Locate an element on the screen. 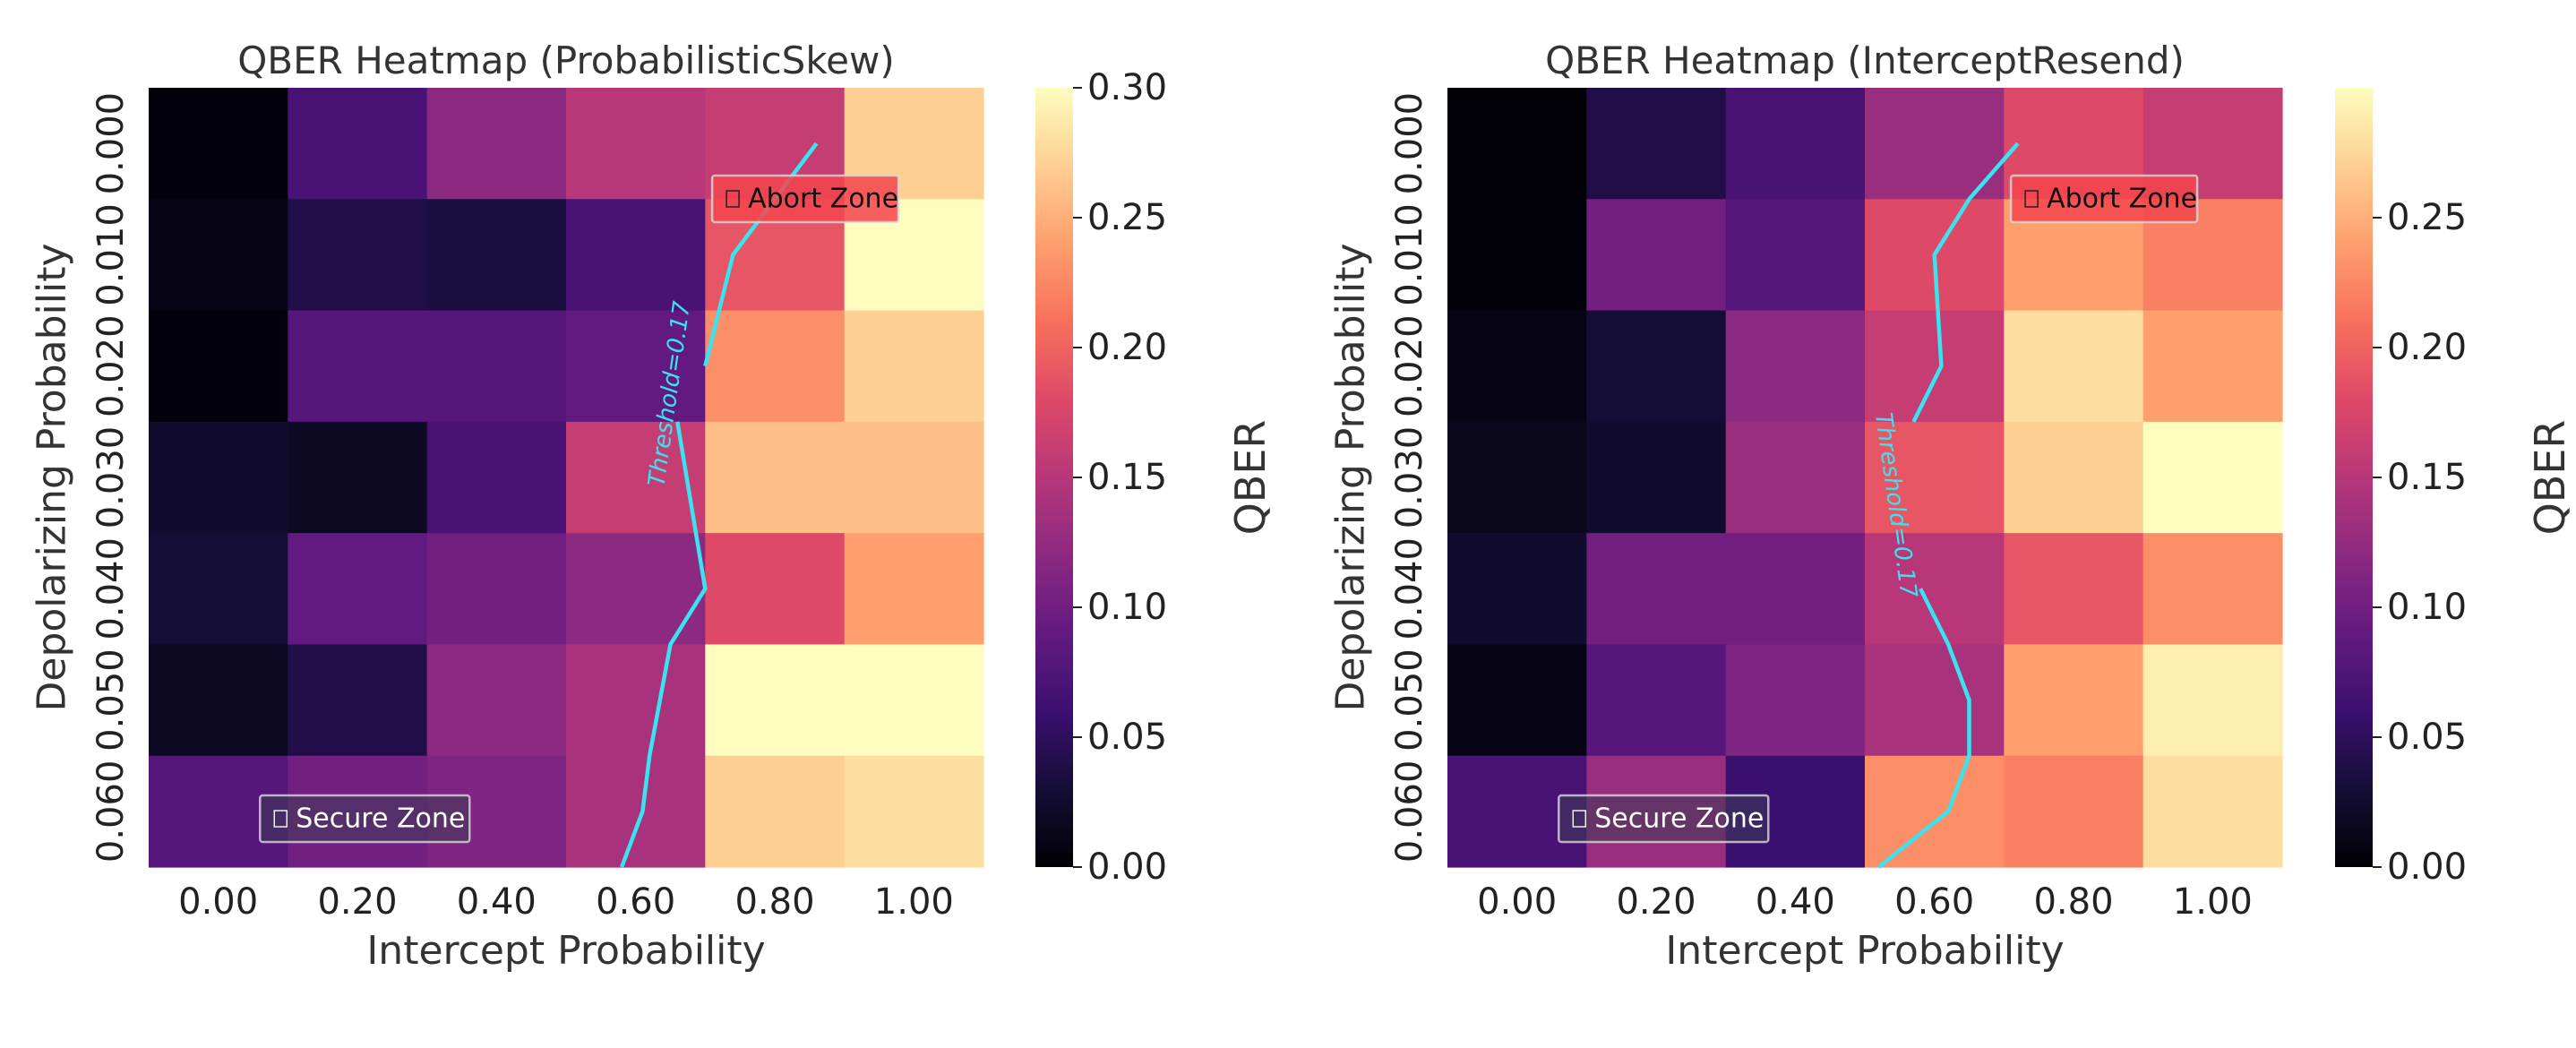 Image resolution: width=2576 pixels, height=1048 pixels. colorbar-tick-label: 0.00 is located at coordinates (2427, 867).